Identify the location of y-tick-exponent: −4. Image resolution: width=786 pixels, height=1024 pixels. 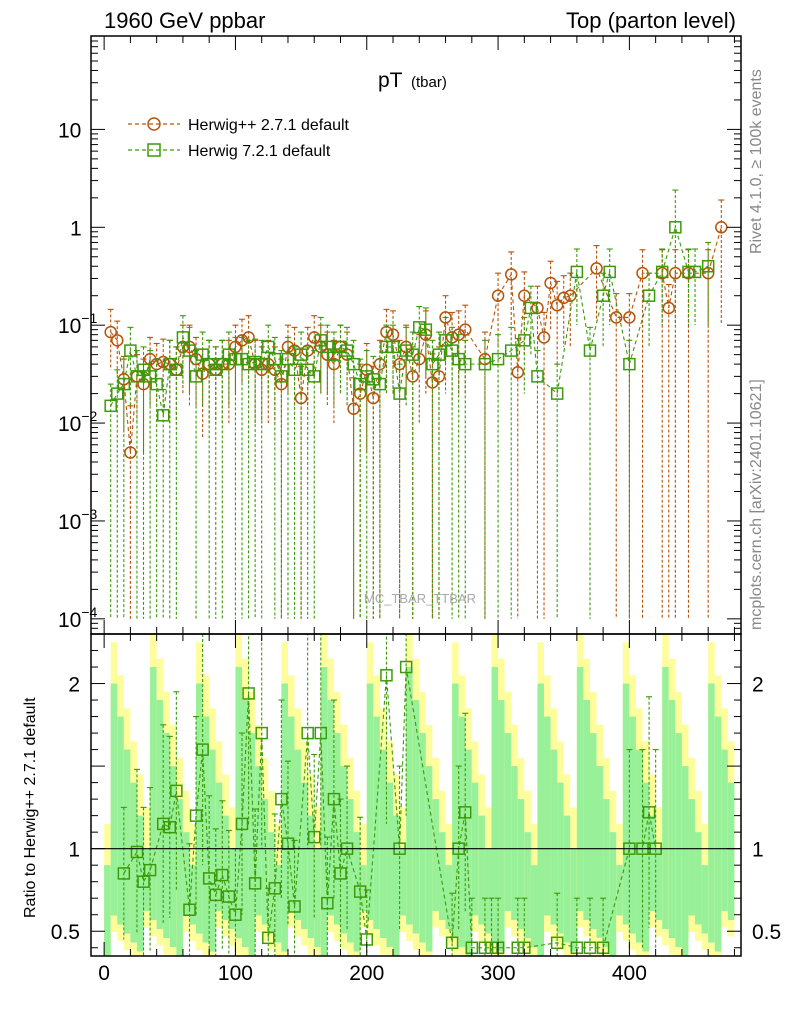
(89, 612).